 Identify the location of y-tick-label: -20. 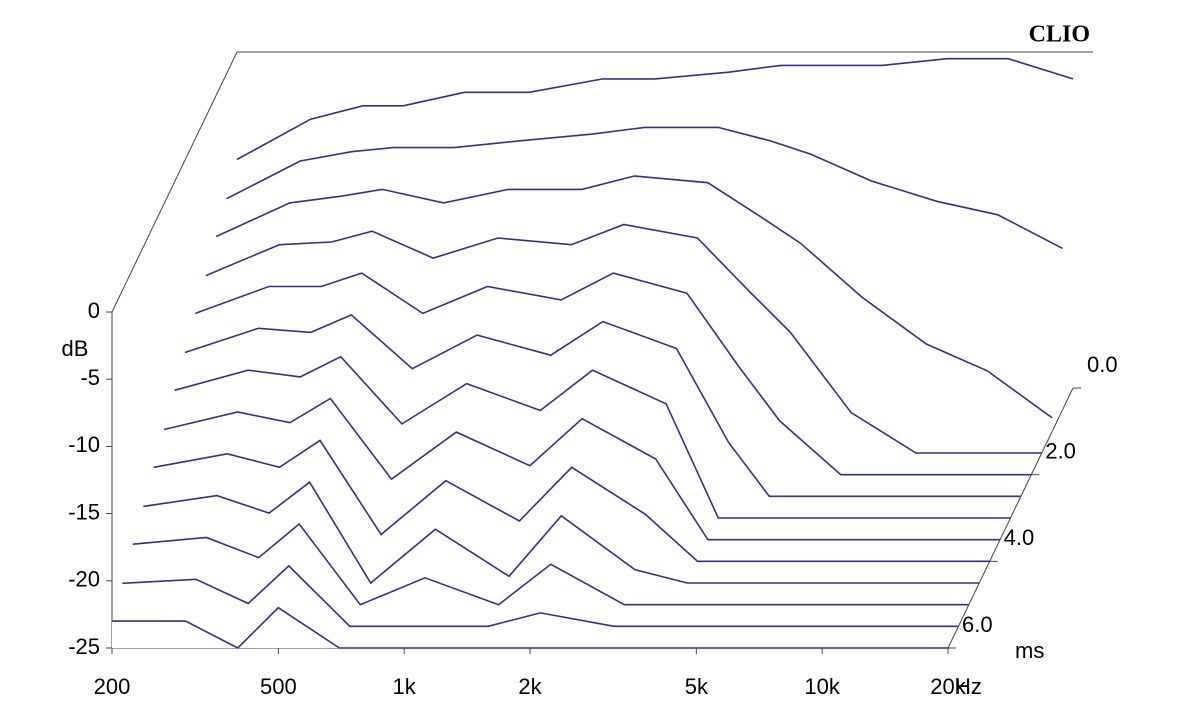
(84, 579).